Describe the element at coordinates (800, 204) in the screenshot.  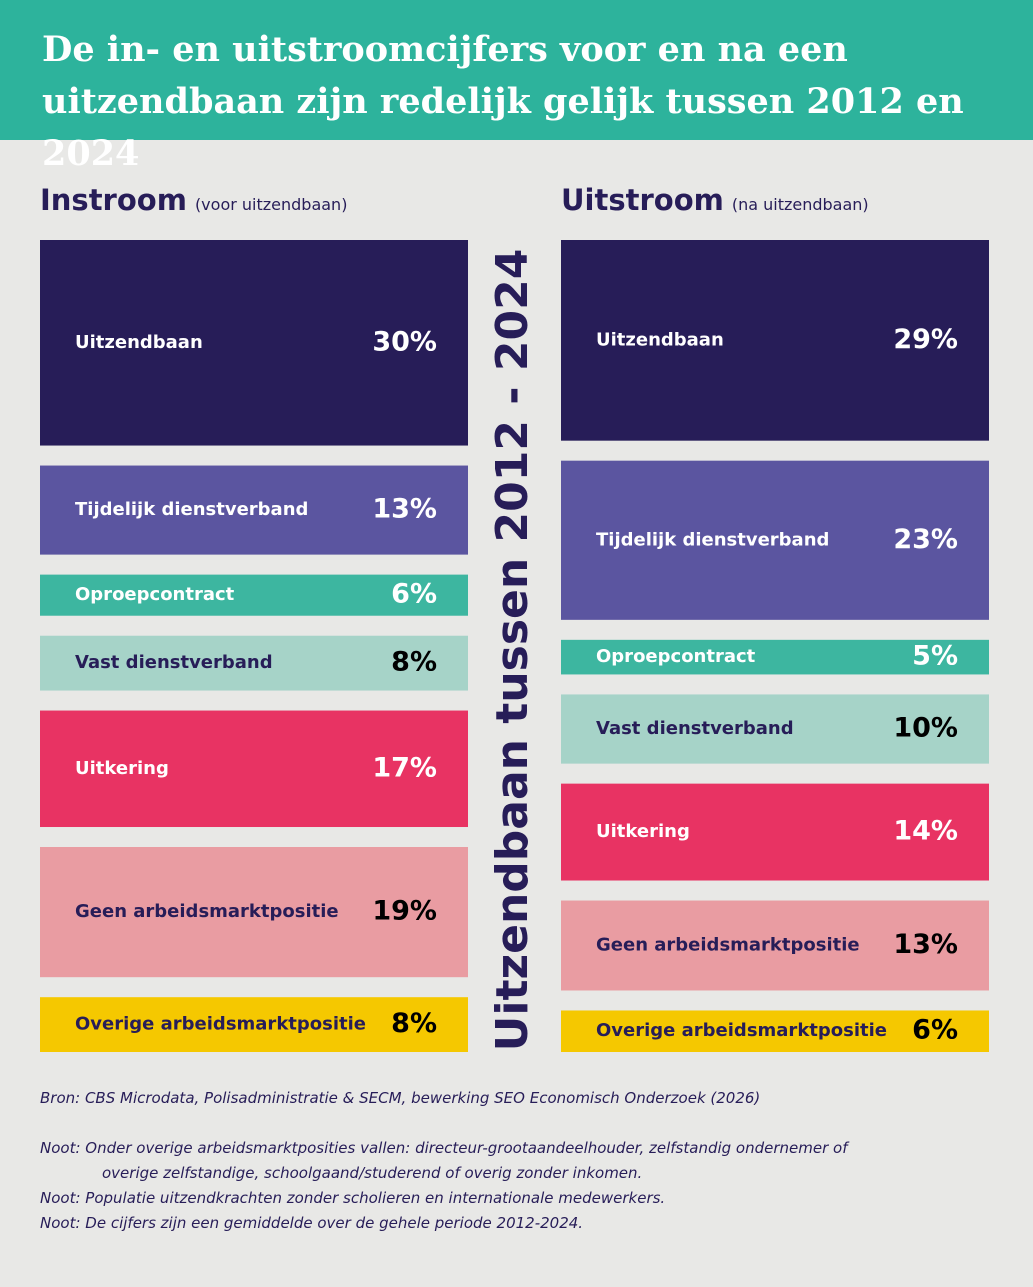
I see `panel-subtitle: (na uitzendbaan)` at that location.